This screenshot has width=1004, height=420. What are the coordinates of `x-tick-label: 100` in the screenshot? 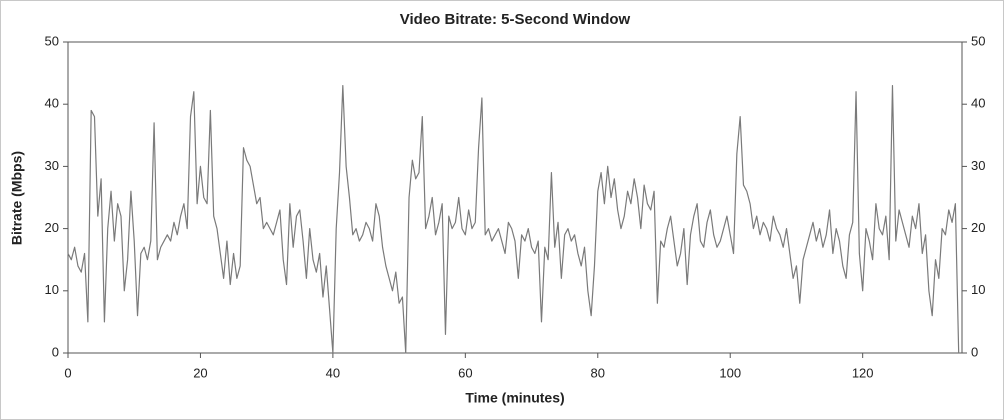 It's located at (730, 372).